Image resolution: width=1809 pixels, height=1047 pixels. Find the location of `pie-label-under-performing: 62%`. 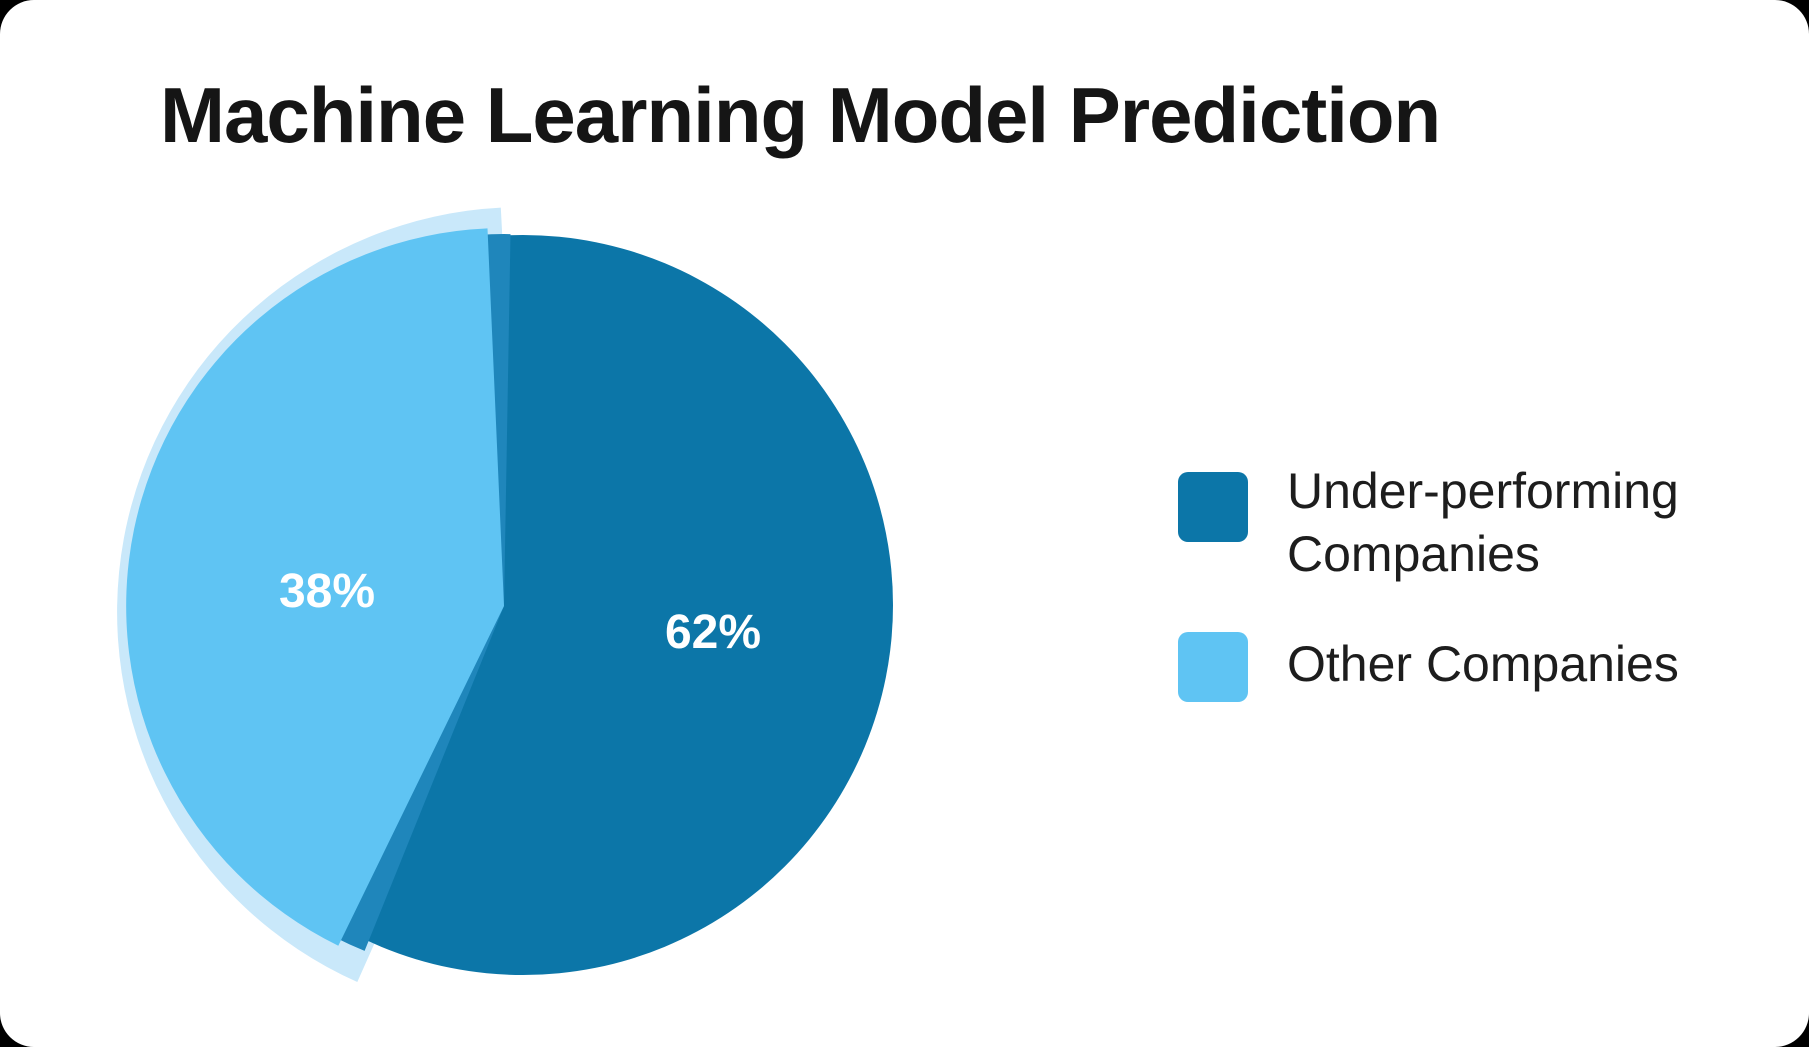

pie-label-under-performing: 62% is located at coordinates (713, 632).